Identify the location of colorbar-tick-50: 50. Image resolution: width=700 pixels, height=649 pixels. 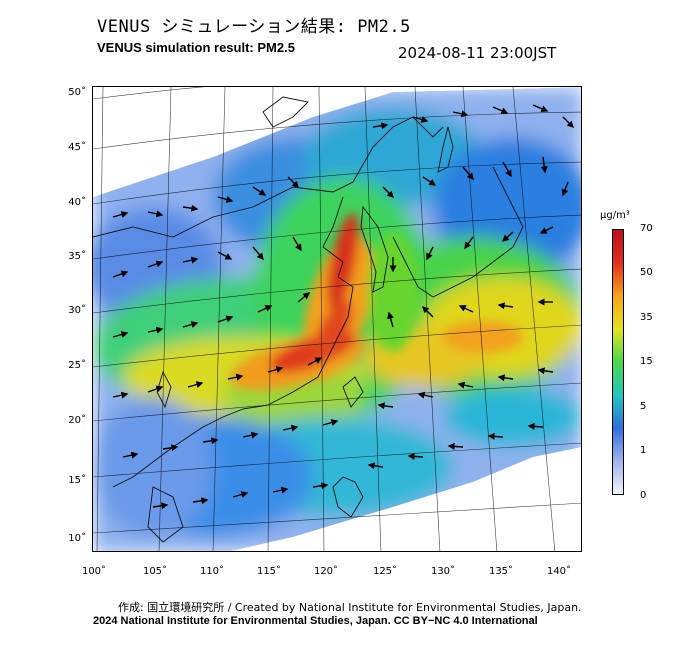
(646, 272).